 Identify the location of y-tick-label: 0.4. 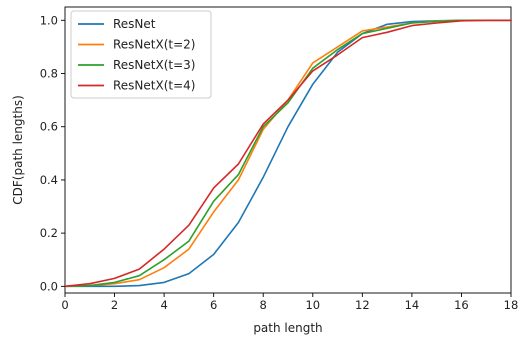
(49, 180).